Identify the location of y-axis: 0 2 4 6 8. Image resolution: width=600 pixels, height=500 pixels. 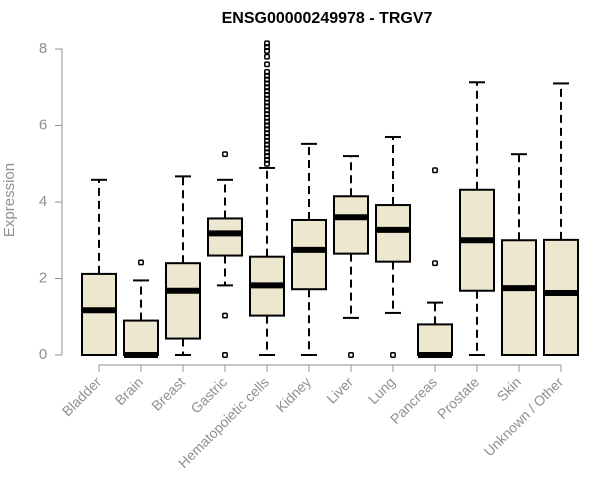
(51, 201).